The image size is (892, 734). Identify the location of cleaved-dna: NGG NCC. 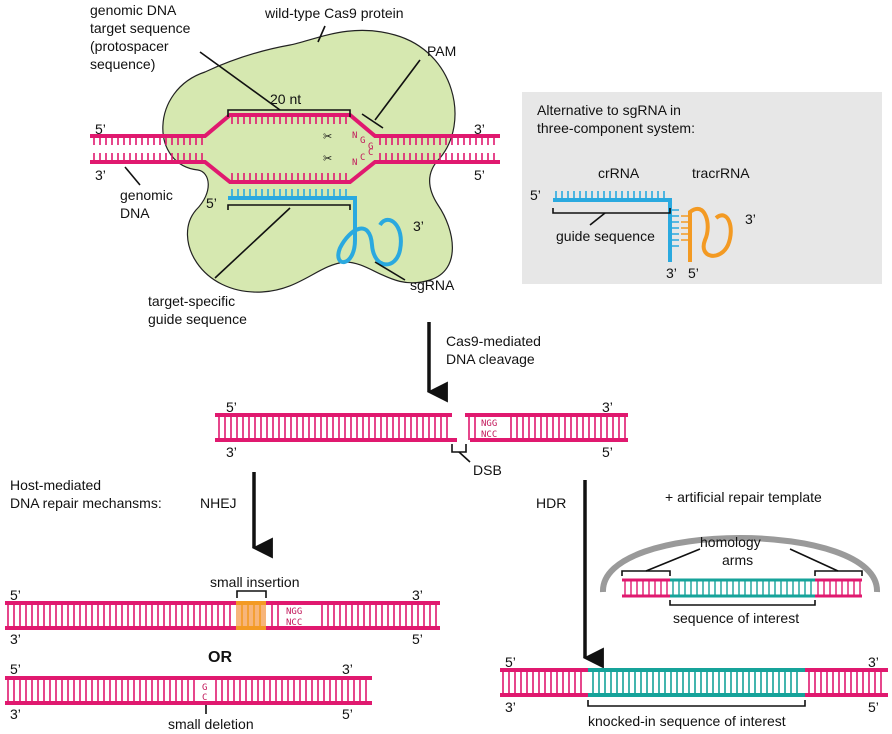
(421, 438).